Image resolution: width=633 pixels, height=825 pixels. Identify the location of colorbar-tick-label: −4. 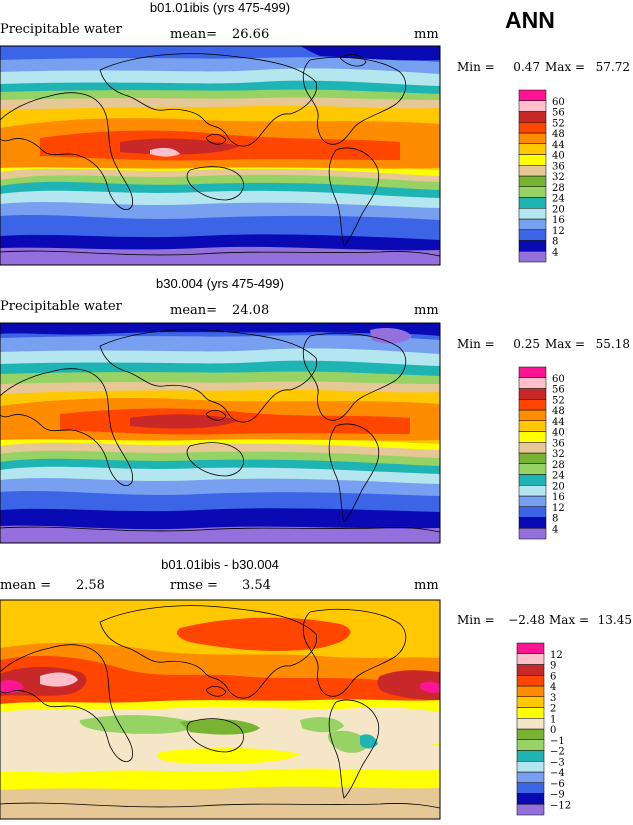
(557, 773).